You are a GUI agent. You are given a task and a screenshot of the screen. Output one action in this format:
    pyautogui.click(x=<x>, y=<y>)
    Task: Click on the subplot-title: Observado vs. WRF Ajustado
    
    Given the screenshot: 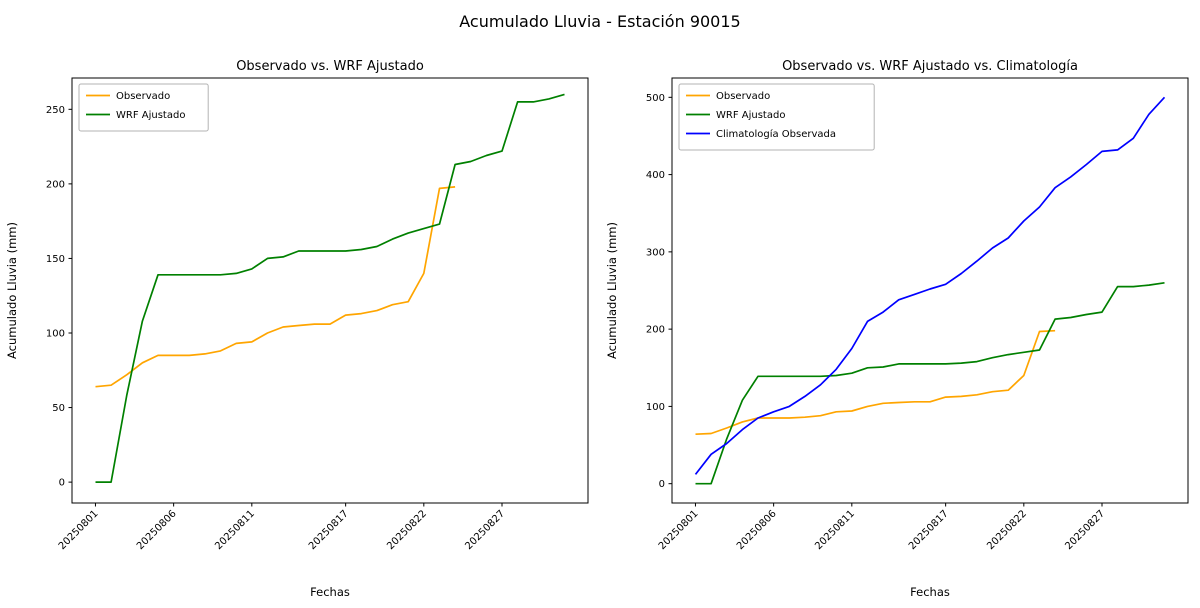 What is the action you would take?
    pyautogui.click(x=330, y=66)
    